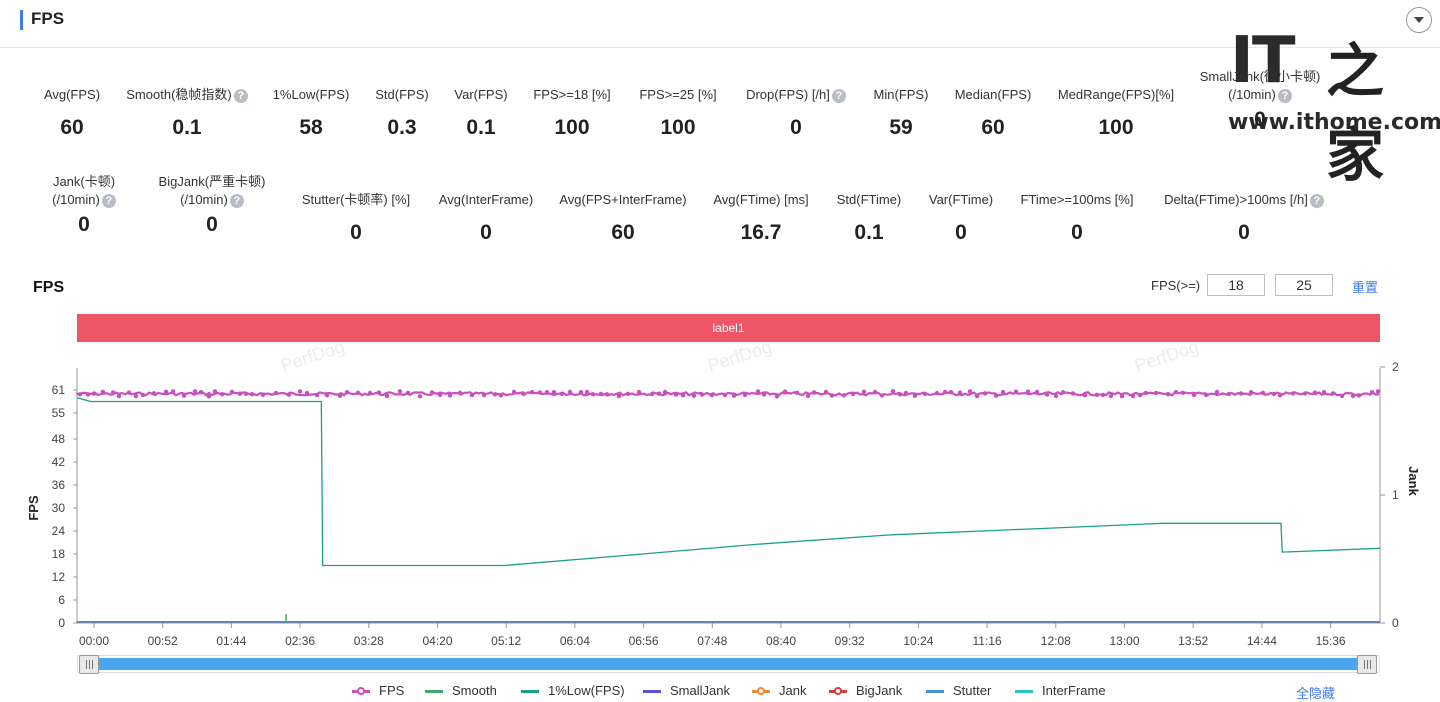  Describe the element at coordinates (901, 94) in the screenshot. I see `metric-label-text: Min(FPS)` at that location.